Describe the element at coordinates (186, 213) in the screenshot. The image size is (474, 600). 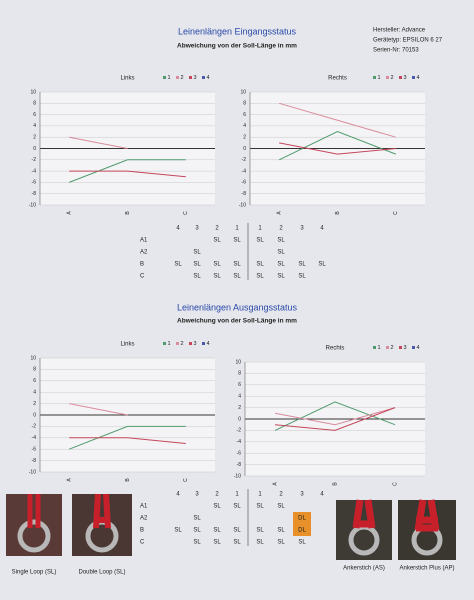
I see `x-tick-label: C` at that location.